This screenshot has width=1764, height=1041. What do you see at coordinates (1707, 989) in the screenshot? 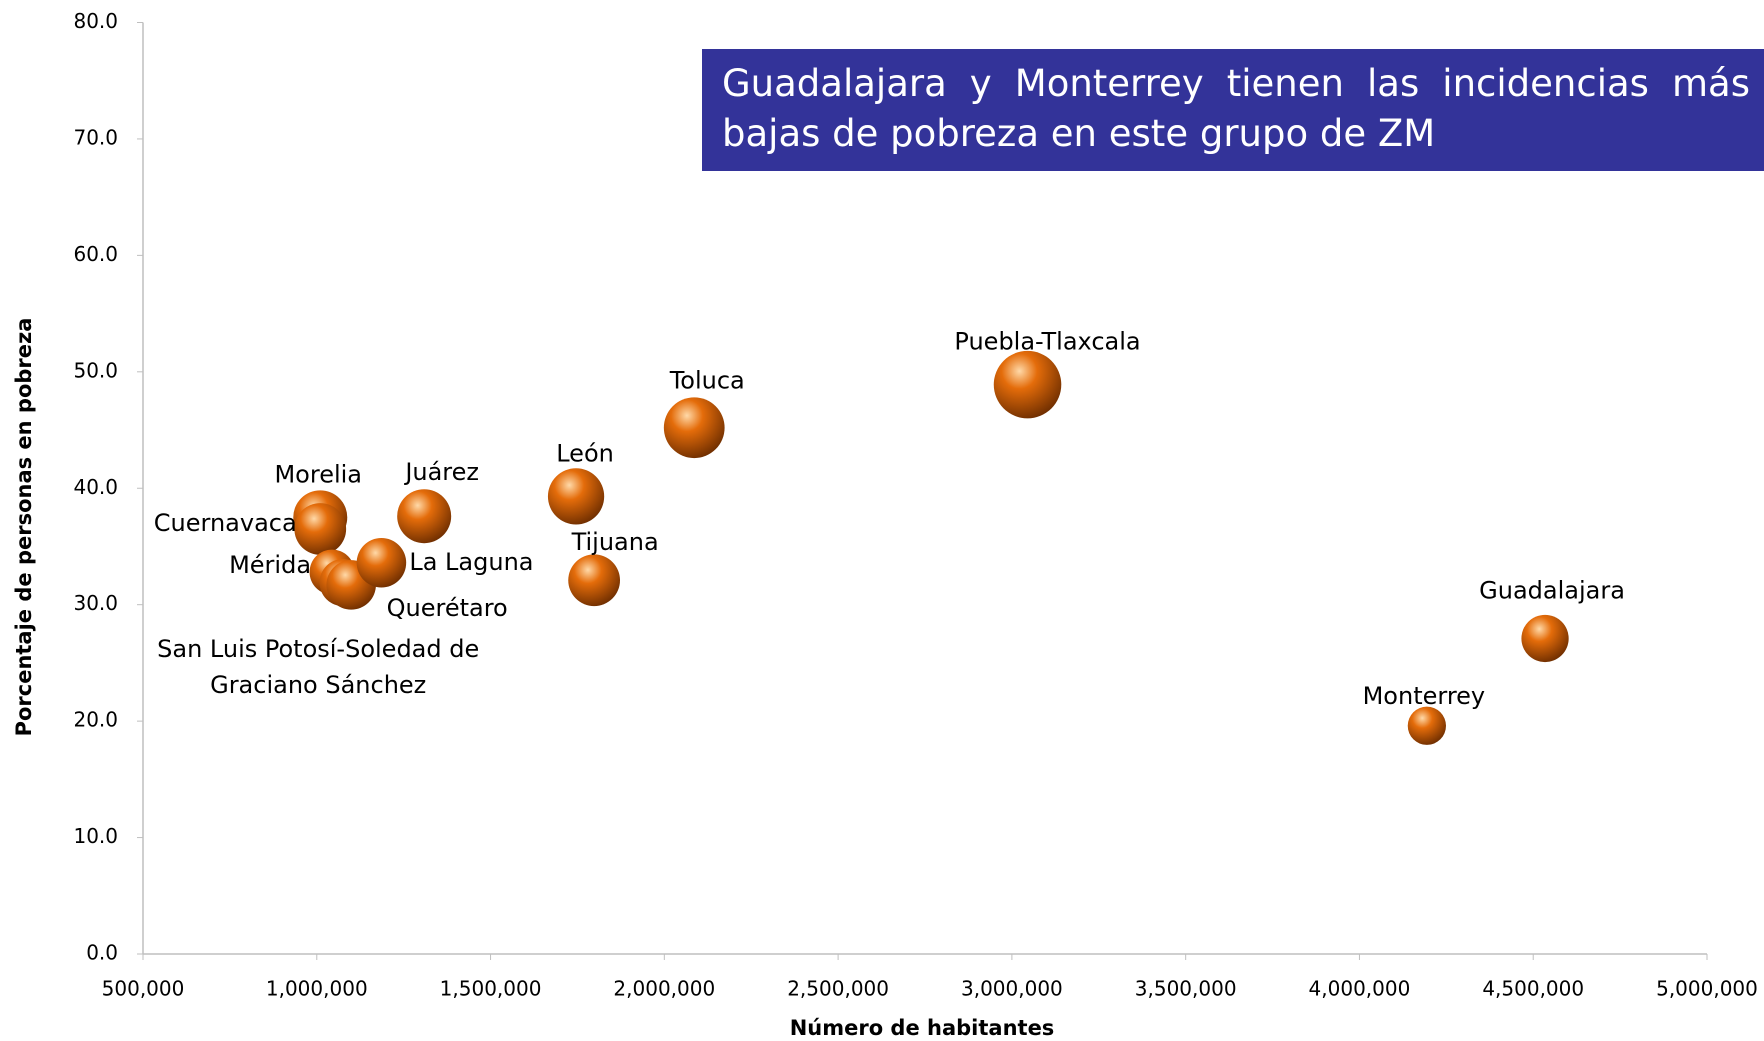
I see `x-tick-label: 5,000,000` at bounding box center [1707, 989].